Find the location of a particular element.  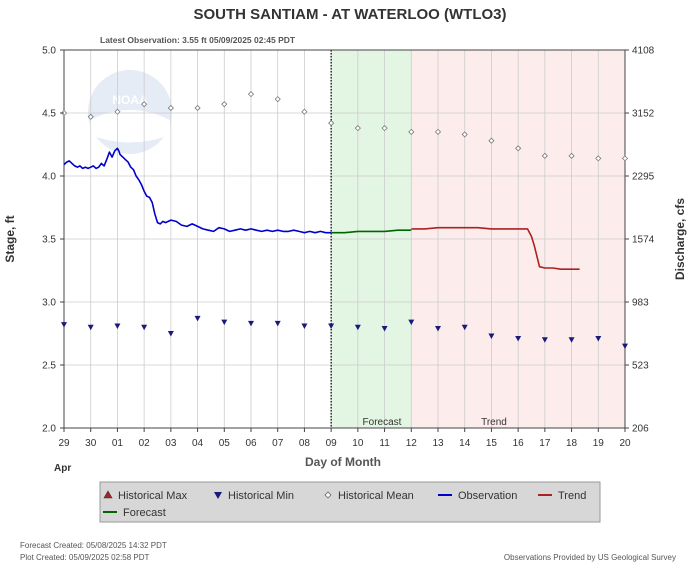

y-tick-label: 2.0 is located at coordinates (49, 429).